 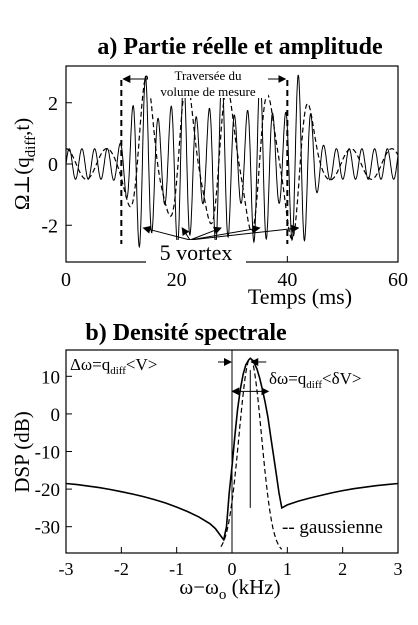 I want to click on panel-a-y-tick-label: 2, so click(x=53, y=104).